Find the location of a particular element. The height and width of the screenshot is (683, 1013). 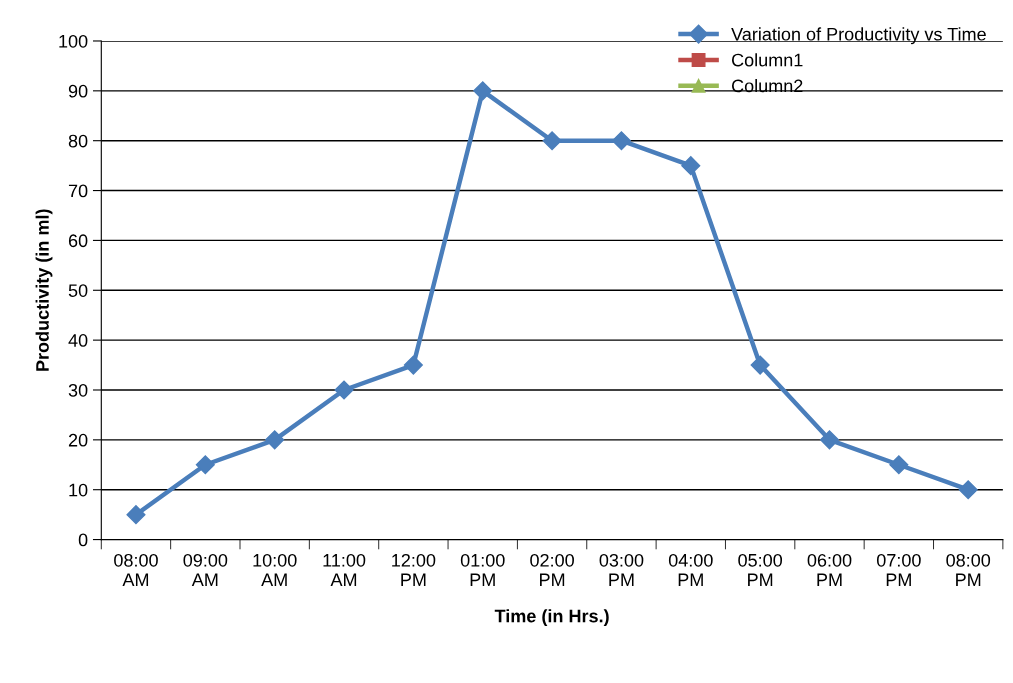

y-axis-title: Productivity (in ml) is located at coordinates (44, 290).